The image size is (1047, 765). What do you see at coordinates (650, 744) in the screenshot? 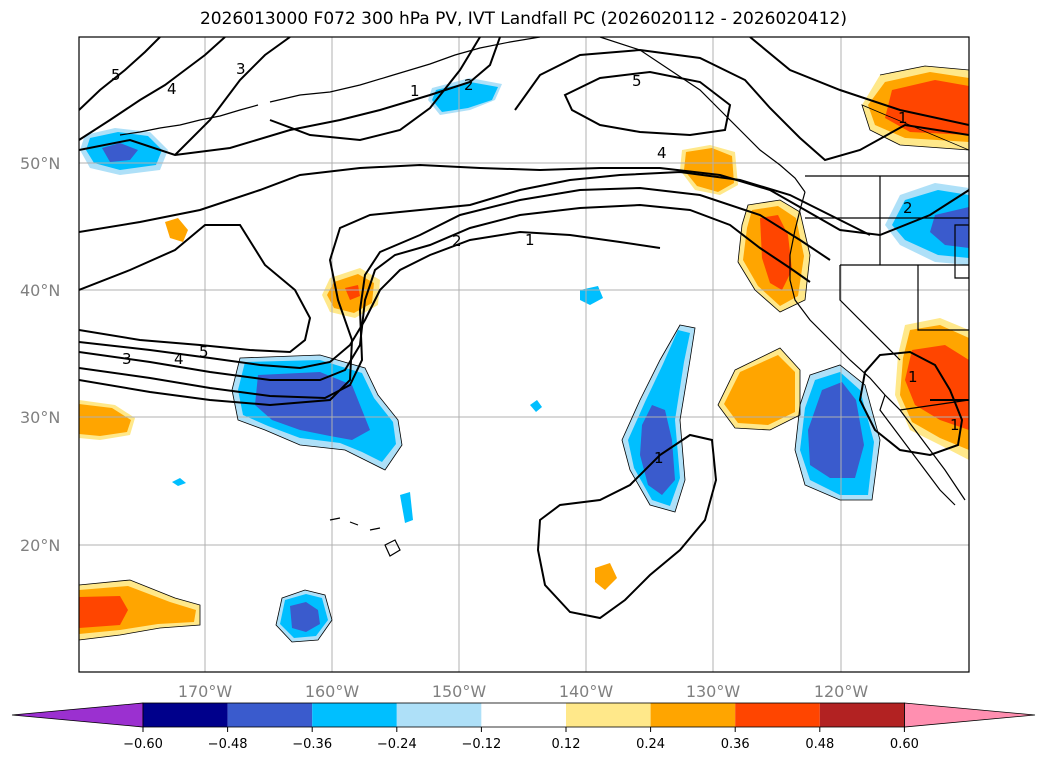
I see `colorbar-tick-label: 0.24` at bounding box center [650, 744].